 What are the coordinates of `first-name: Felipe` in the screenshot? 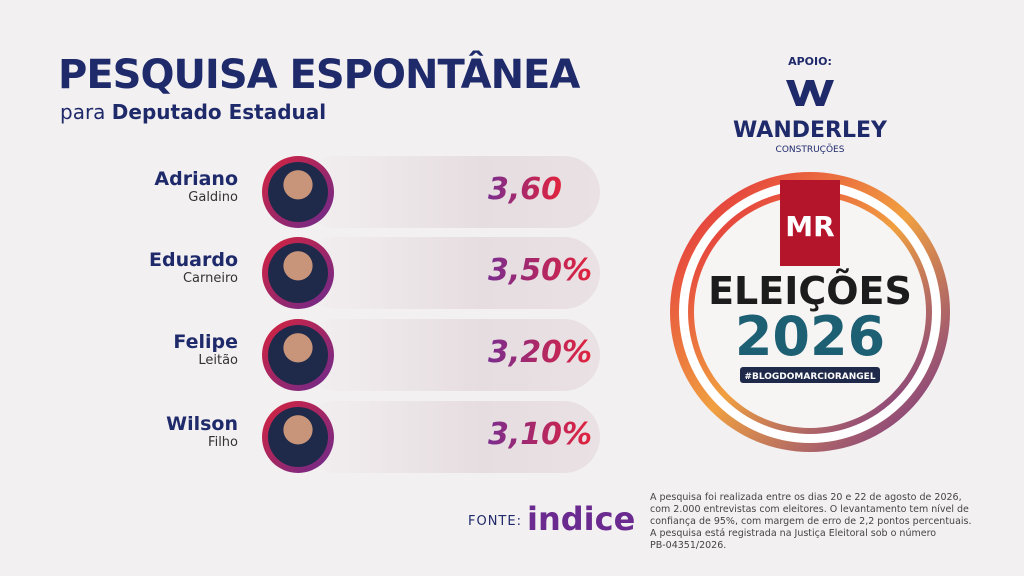 It's located at (205, 342).